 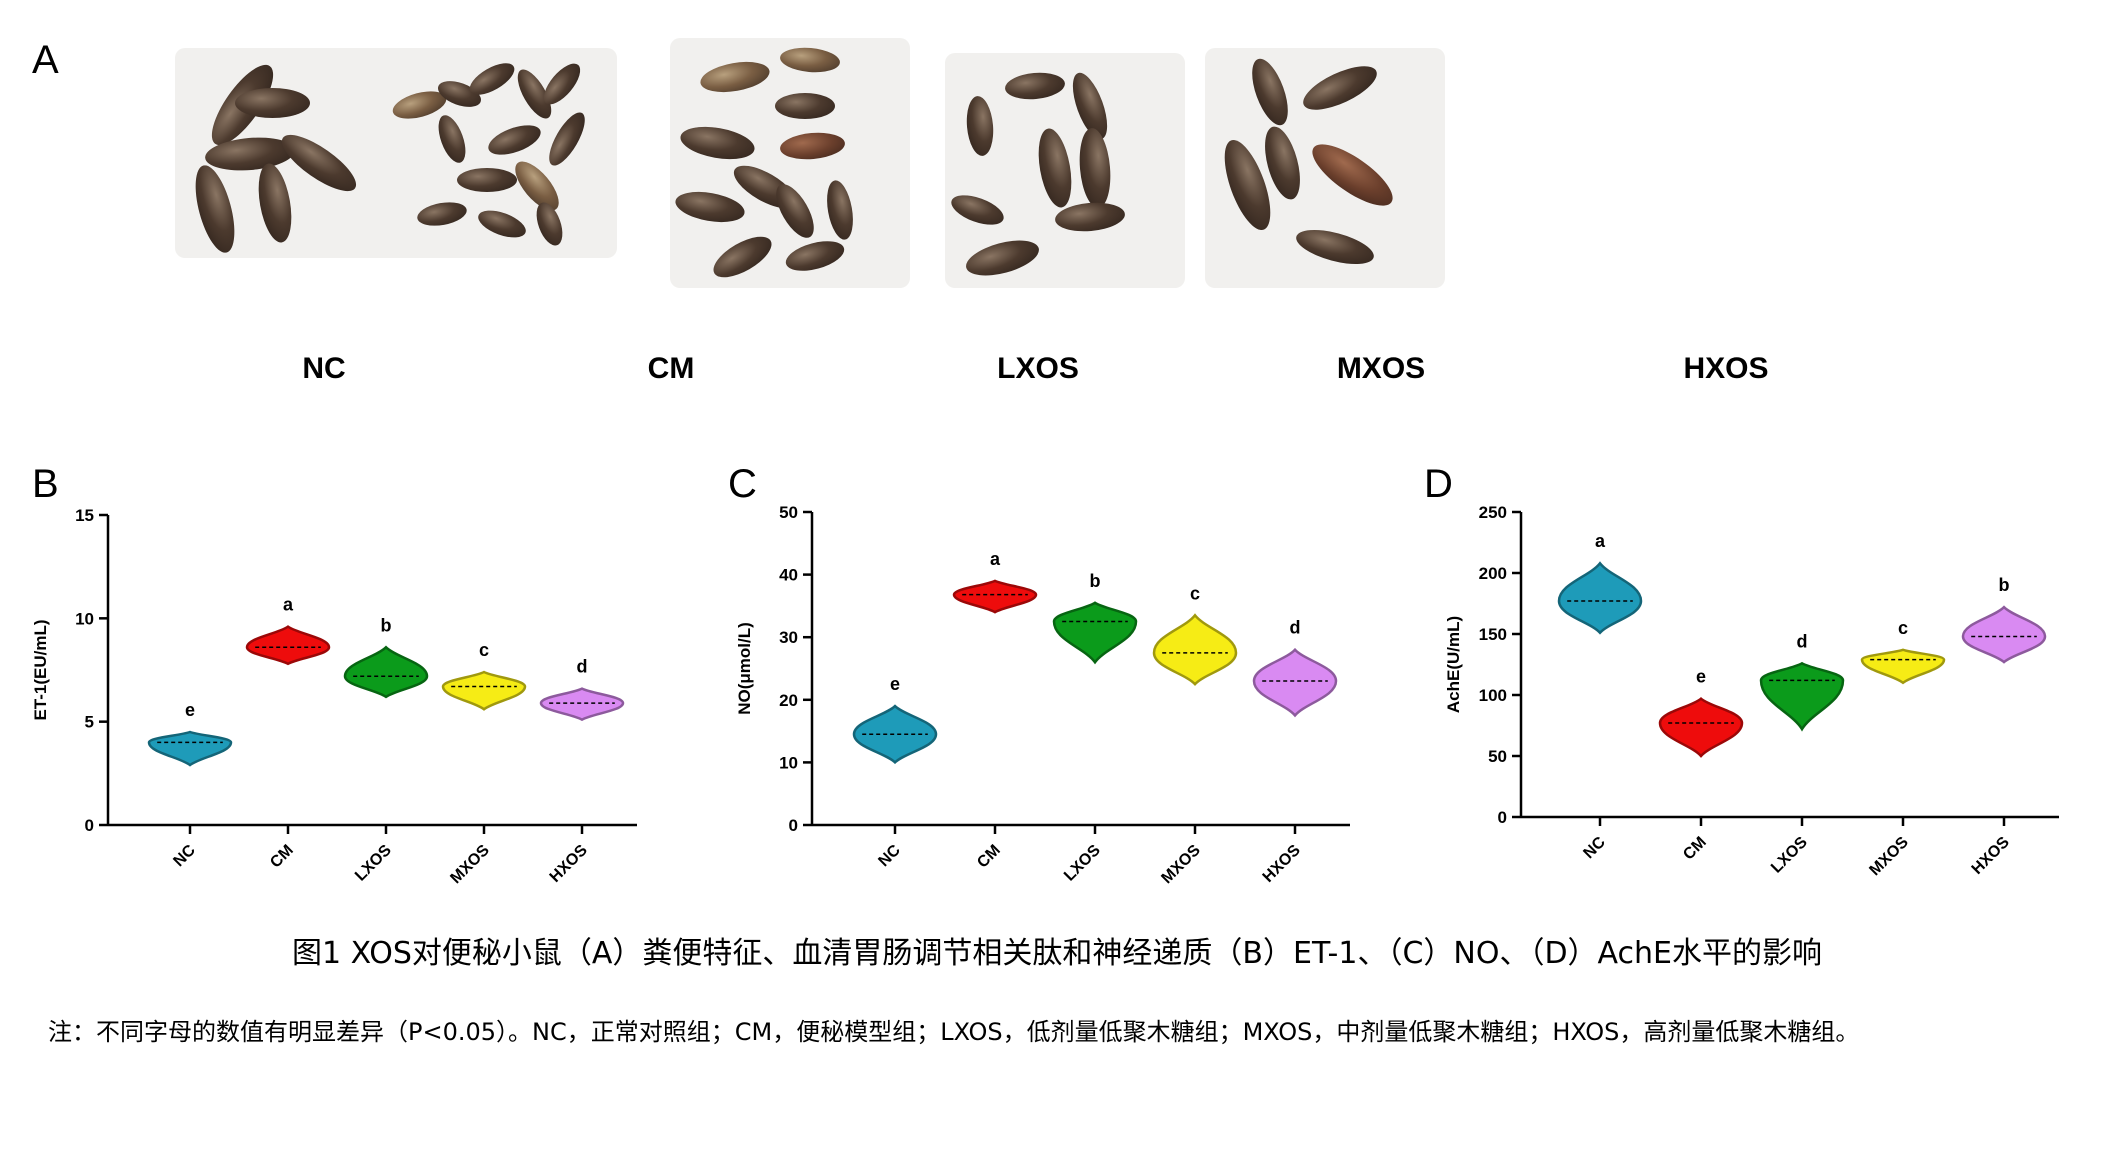 What do you see at coordinates (1381, 368) in the screenshot?
I see `photo-label-mxos: MXOS` at bounding box center [1381, 368].